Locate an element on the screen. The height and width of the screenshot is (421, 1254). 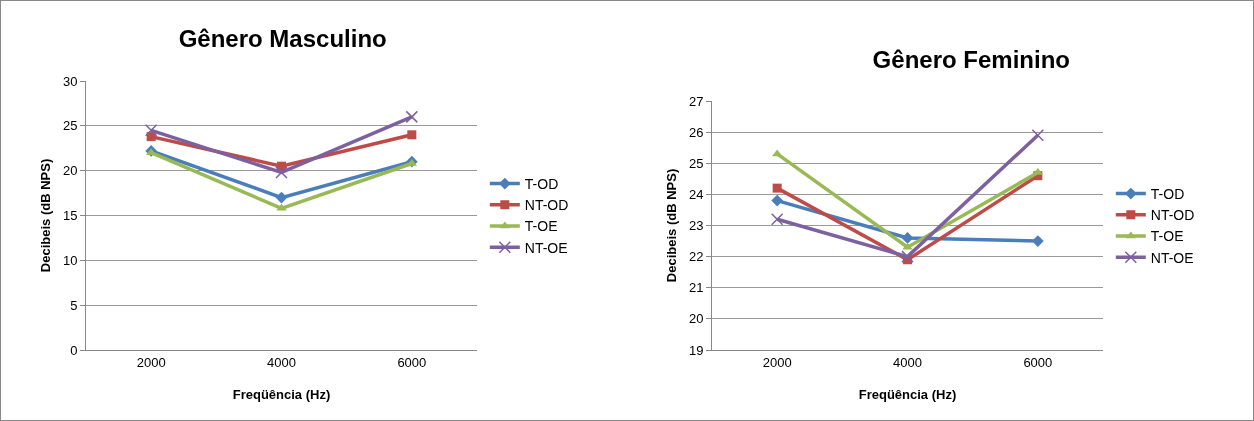
y-tick-label: 24 is located at coordinates (696, 194).